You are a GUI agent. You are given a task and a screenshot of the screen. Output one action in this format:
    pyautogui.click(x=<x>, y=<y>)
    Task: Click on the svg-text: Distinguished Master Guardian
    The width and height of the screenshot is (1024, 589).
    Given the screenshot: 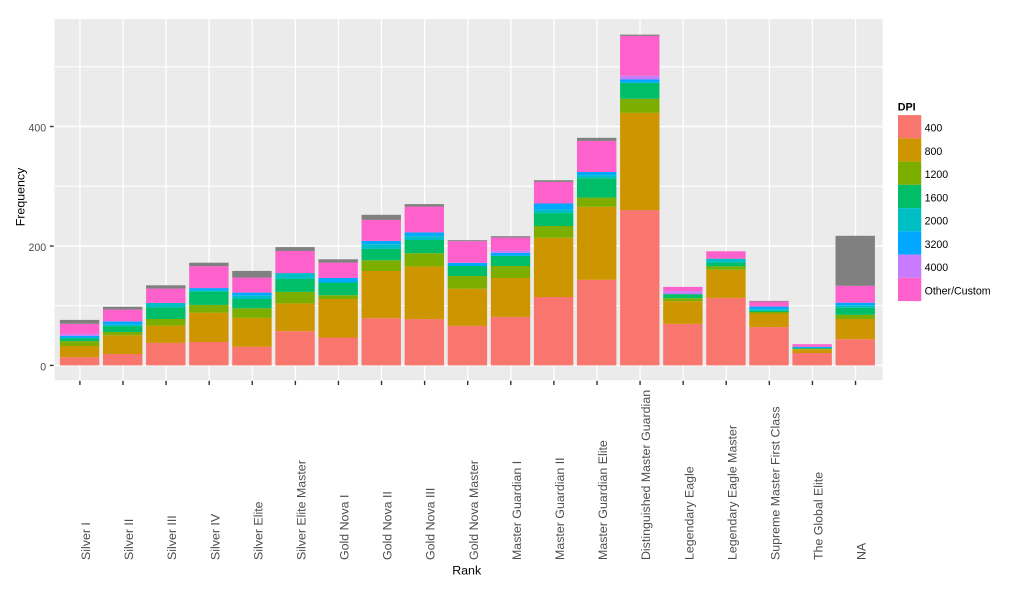 What is the action you would take?
    pyautogui.click(x=646, y=475)
    